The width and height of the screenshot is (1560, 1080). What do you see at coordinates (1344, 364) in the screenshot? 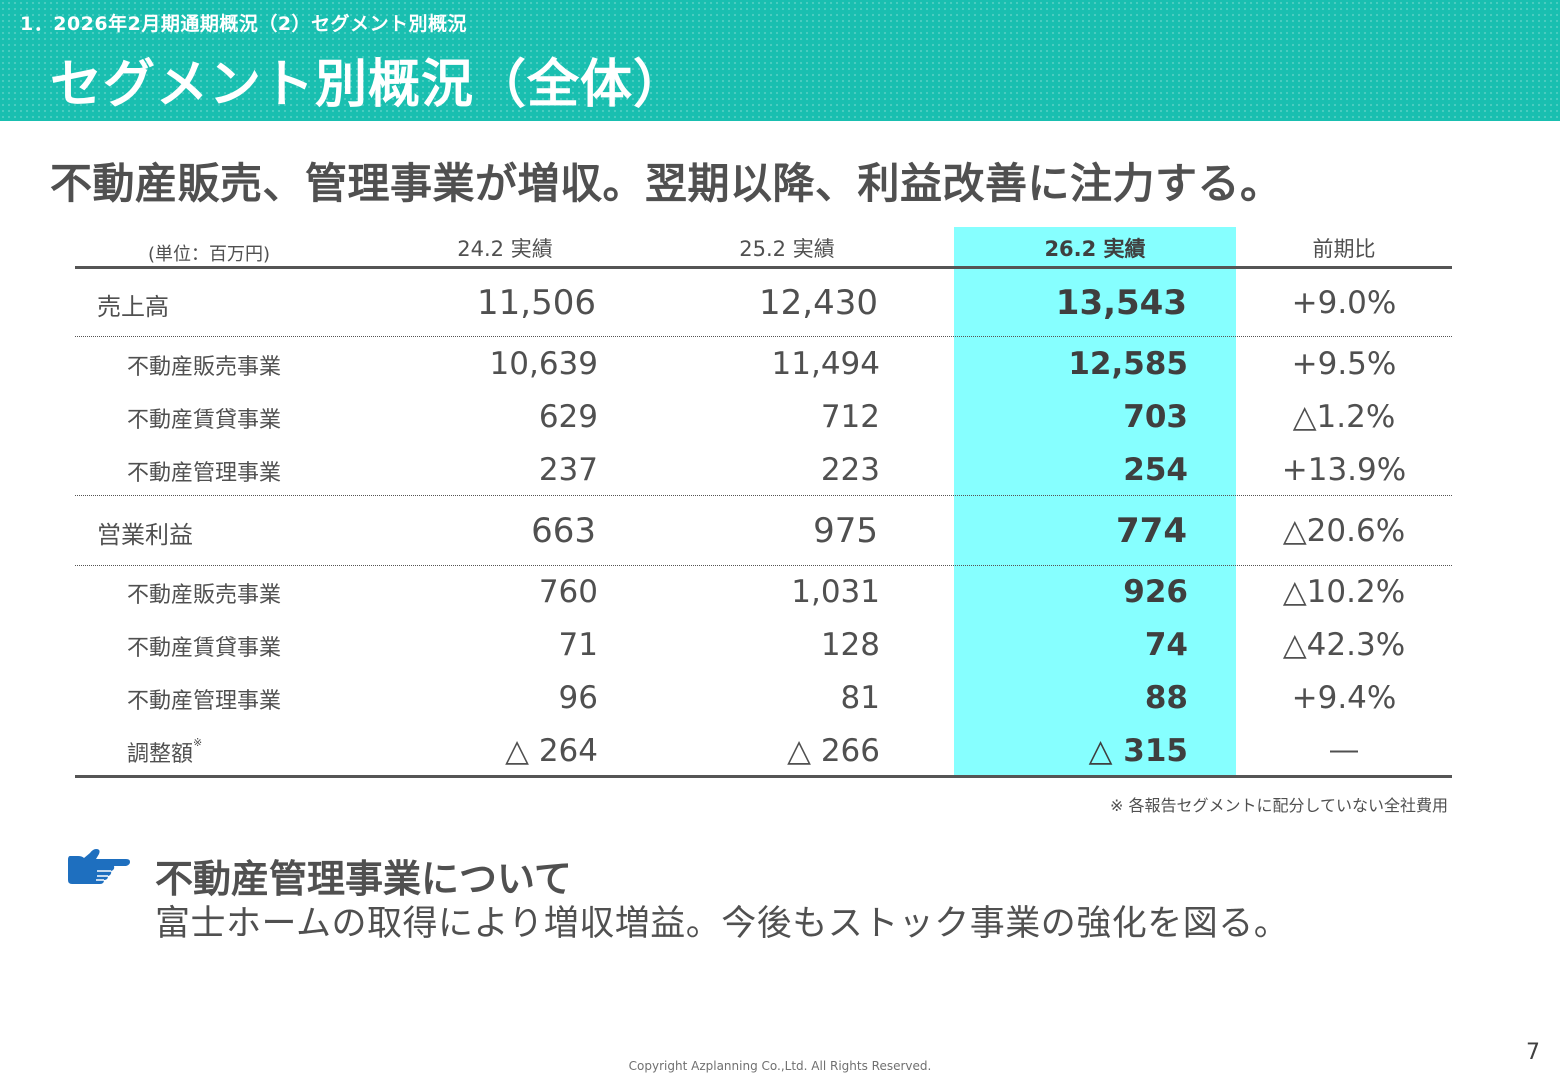
I see `change-value: +9.5%` at bounding box center [1344, 364].